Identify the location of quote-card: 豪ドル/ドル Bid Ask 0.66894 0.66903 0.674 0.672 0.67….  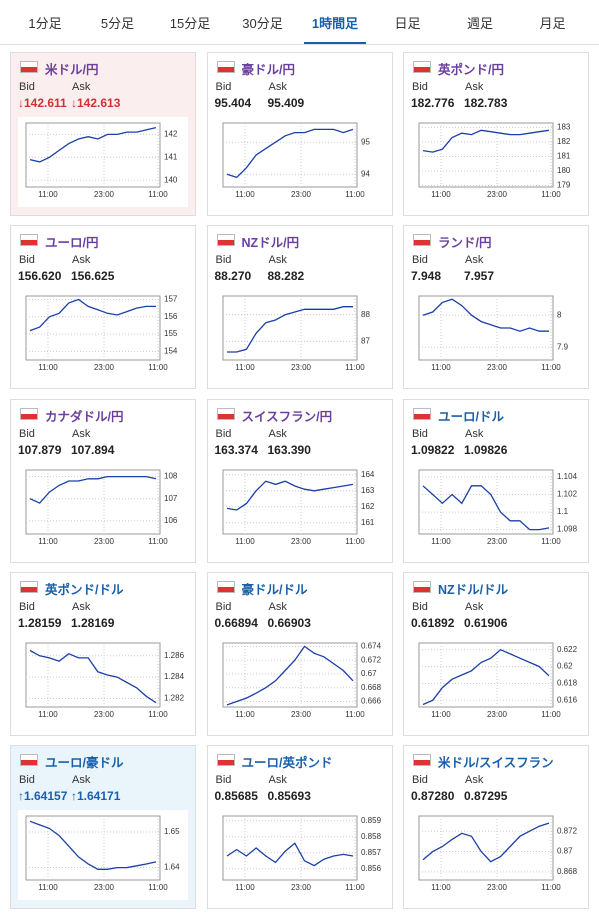
(299, 653).